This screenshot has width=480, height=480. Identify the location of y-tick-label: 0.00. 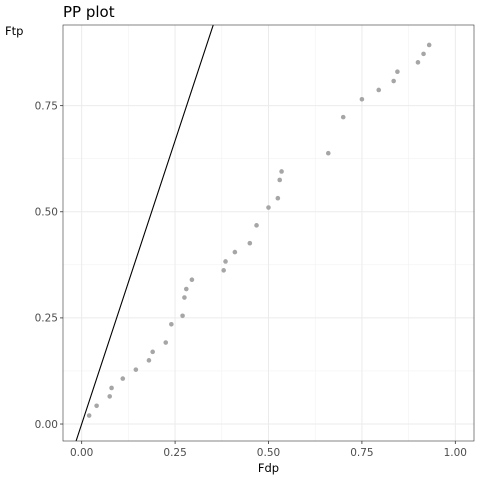
(46, 425).